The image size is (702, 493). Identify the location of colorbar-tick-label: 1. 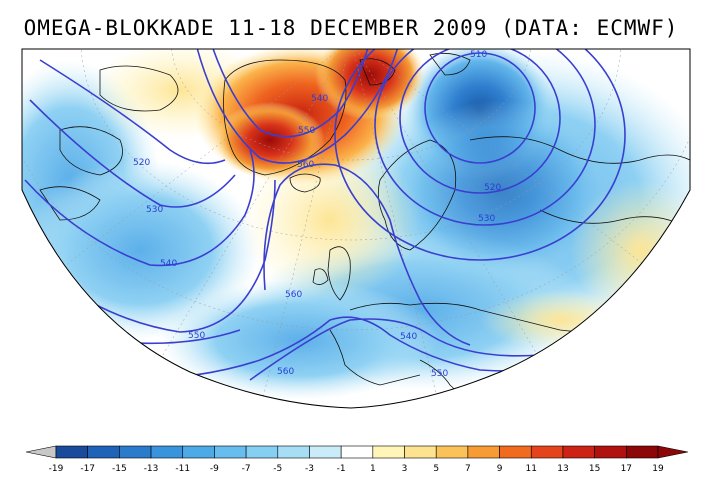
(373, 469).